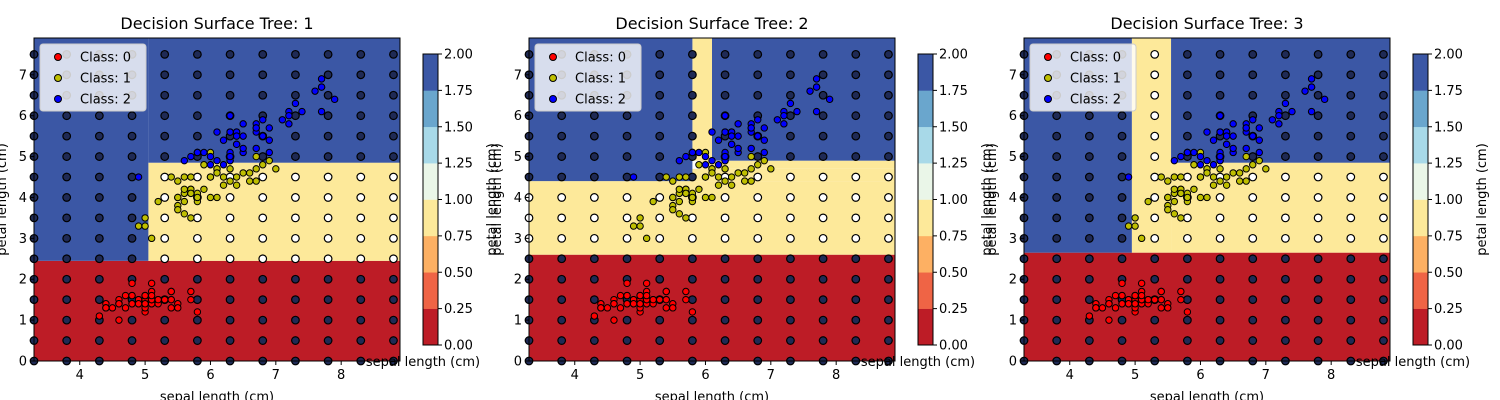 This screenshot has height=400, width=1500. What do you see at coordinates (518, 157) in the screenshot?
I see `y-tick-label: 5` at bounding box center [518, 157].